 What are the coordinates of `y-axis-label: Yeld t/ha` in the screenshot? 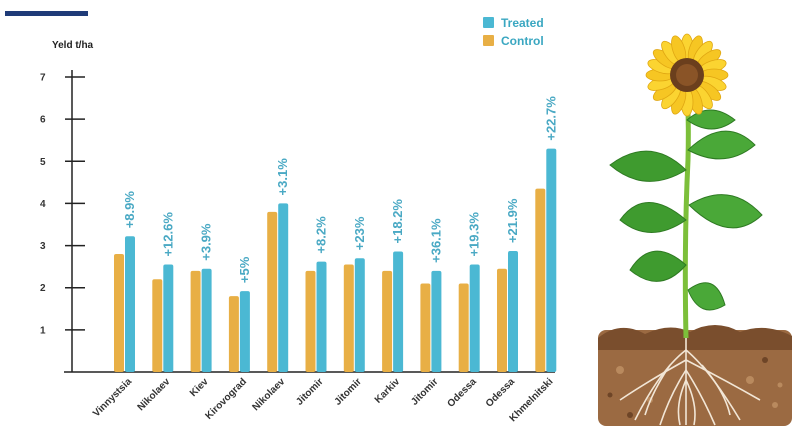 It's located at (73, 45).